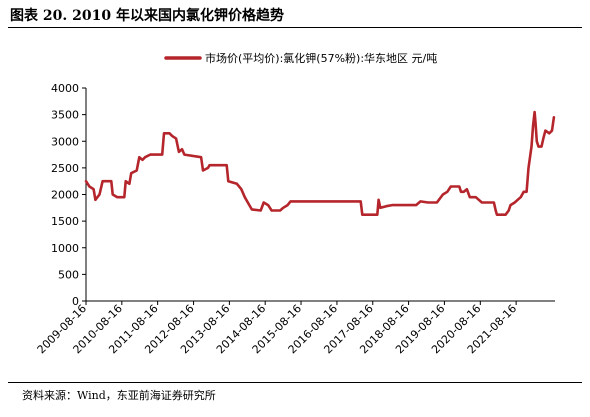 The height and width of the screenshot is (417, 590). I want to click on y-tick-label: 2500, so click(65, 168).